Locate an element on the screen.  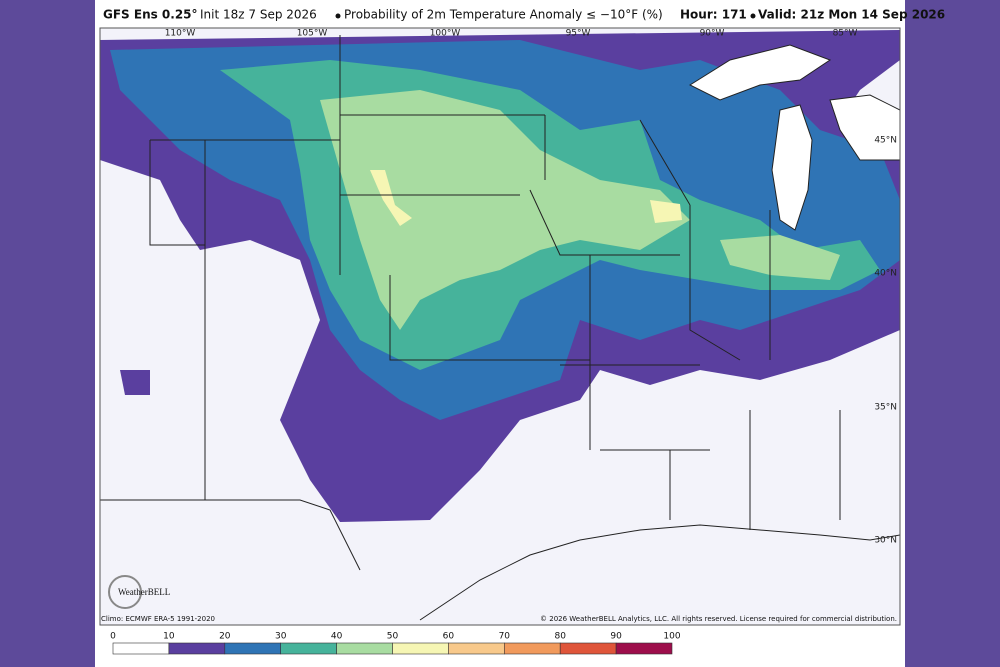
colorbar-tick-label: 40 is located at coordinates (337, 637).